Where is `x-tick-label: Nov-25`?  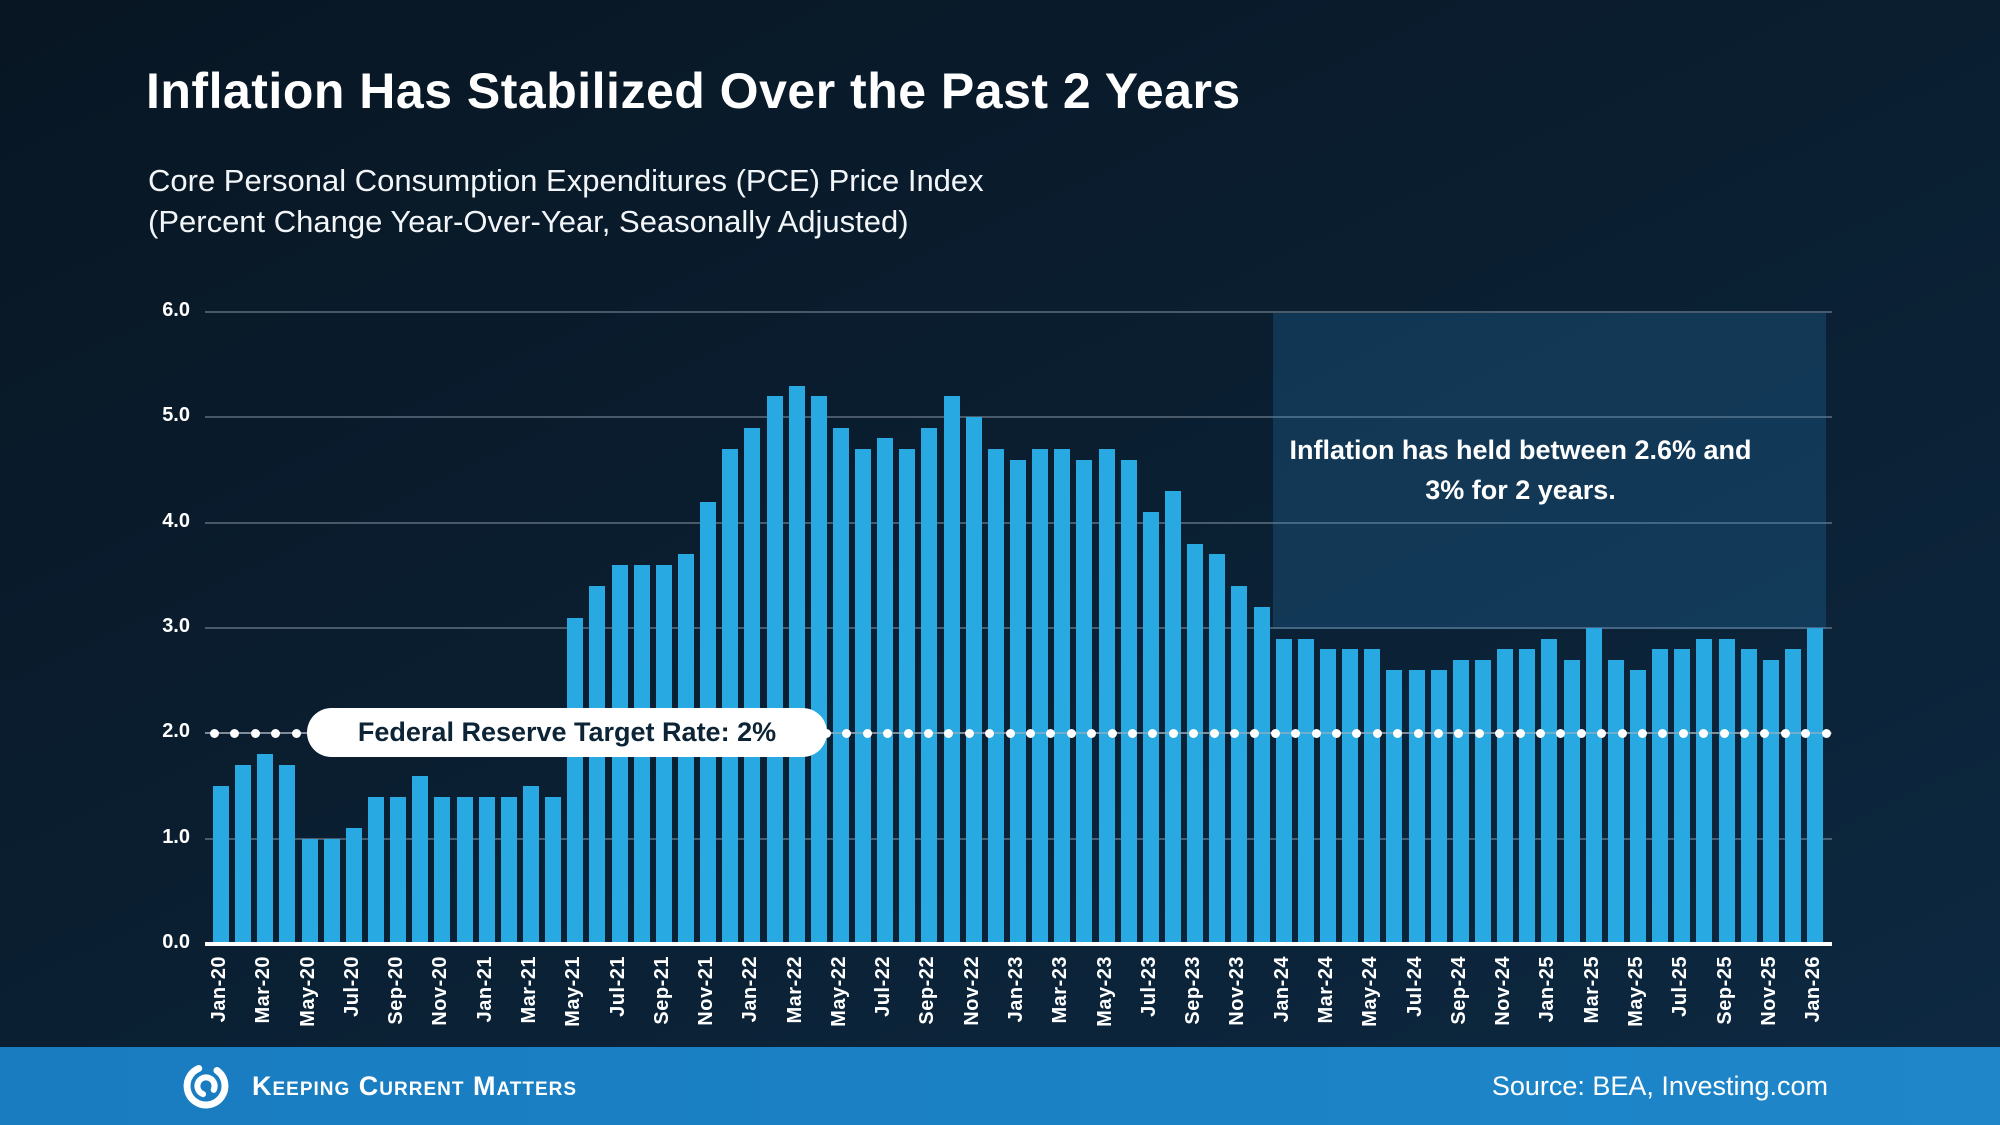
x-tick-label: Nov-25 is located at coordinates (1768, 991).